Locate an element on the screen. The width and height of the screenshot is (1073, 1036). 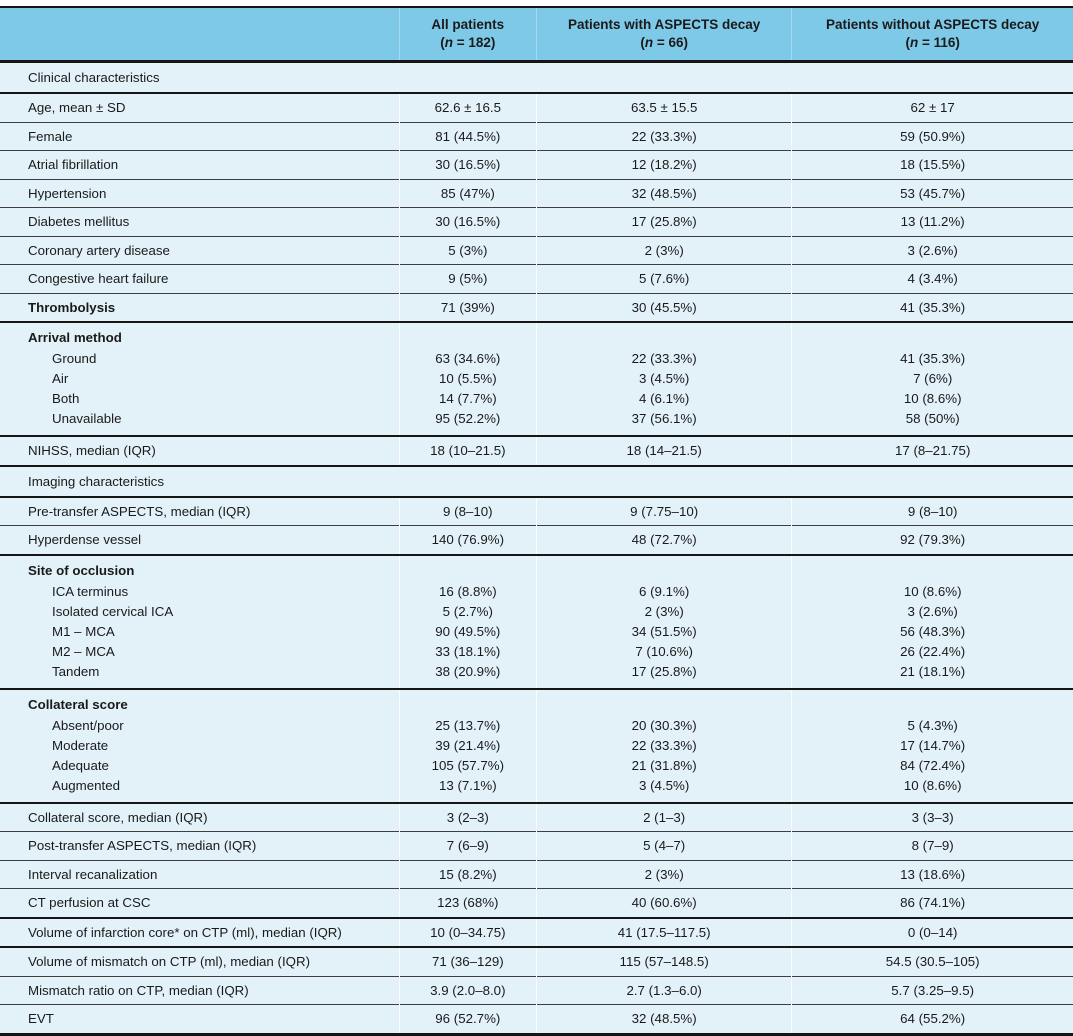
group-item-label: Air is located at coordinates (60, 378).